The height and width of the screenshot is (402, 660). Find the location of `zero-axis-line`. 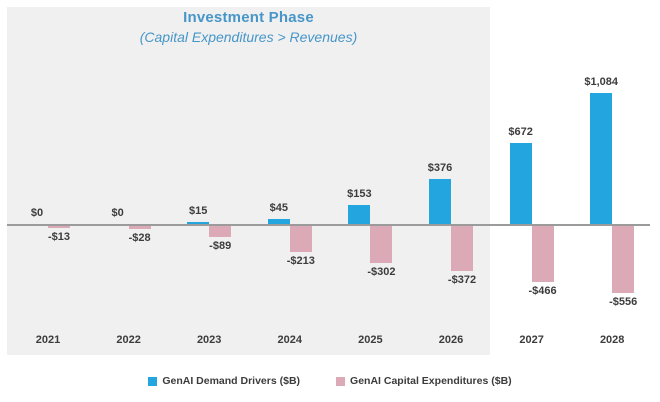

zero-axis-line is located at coordinates (328, 225).